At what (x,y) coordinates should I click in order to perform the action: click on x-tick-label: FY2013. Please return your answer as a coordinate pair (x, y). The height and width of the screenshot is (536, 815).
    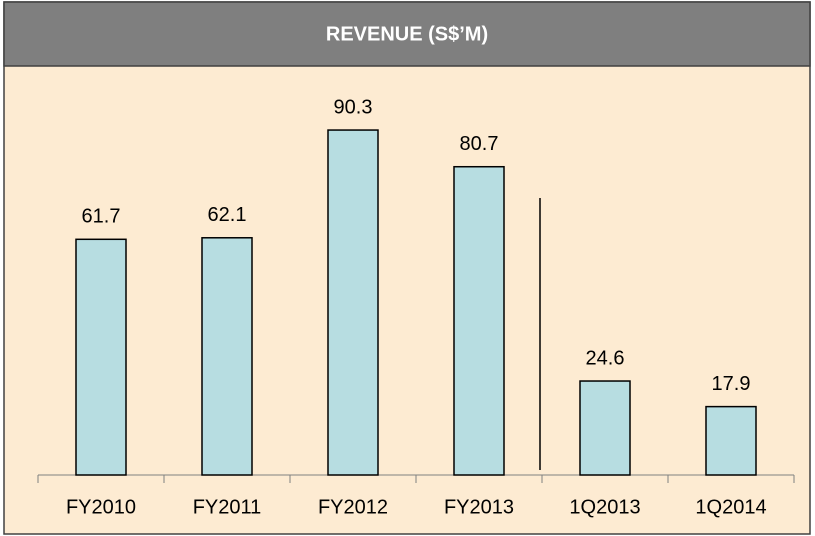
    Looking at the image, I should click on (479, 507).